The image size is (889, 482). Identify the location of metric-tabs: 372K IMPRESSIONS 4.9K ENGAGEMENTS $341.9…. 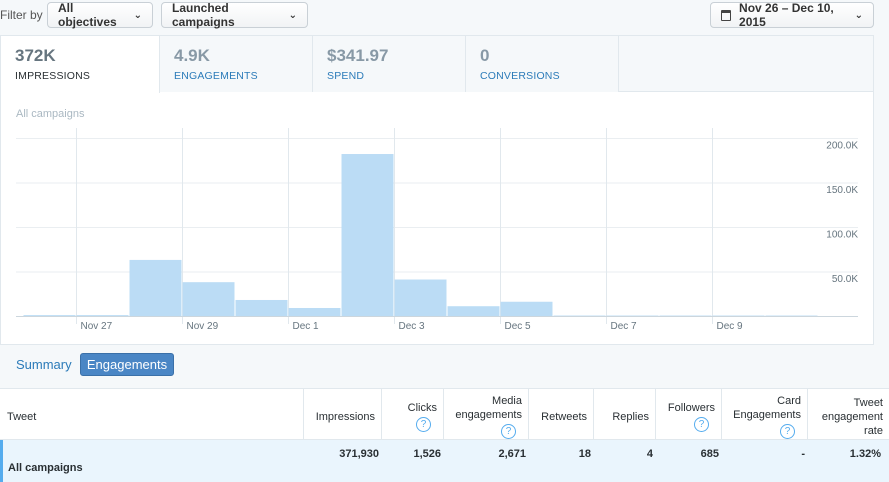
(437, 64).